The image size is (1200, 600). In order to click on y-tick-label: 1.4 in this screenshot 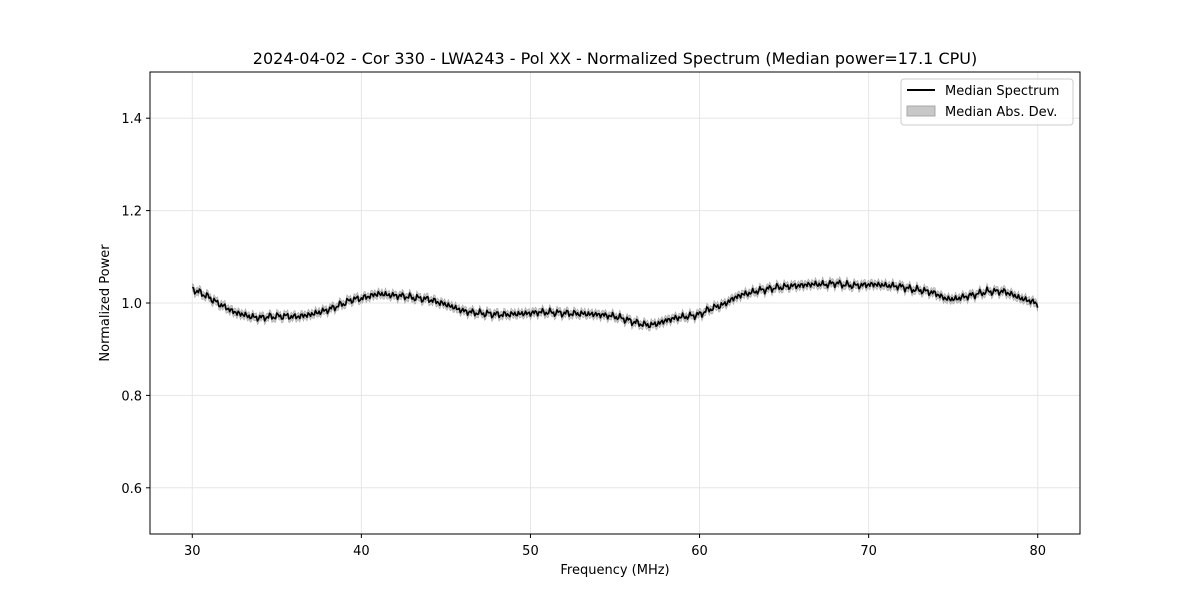, I will do `click(131, 119)`.